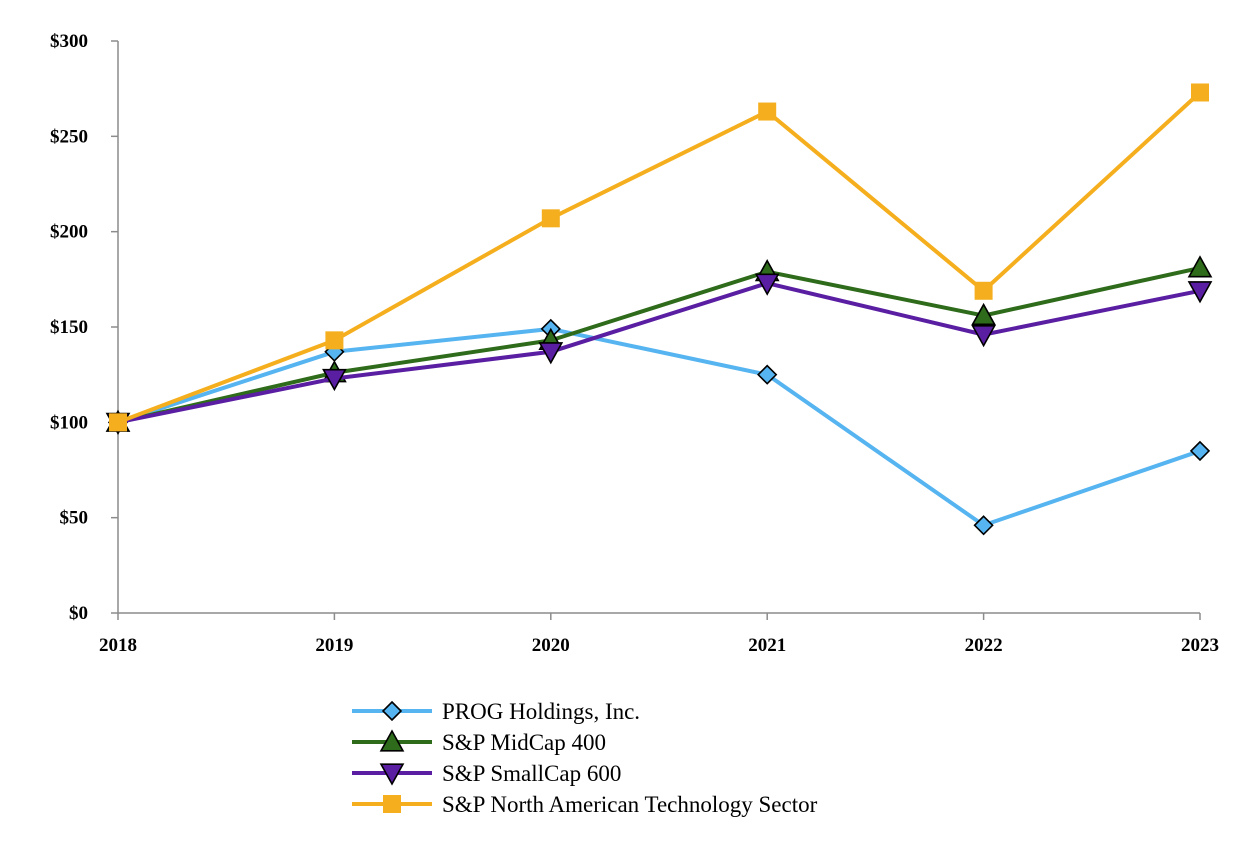 This screenshot has width=1250, height=850. Describe the element at coordinates (541, 711) in the screenshot. I see `legend-label: PROG Holdings, Inc.` at that location.